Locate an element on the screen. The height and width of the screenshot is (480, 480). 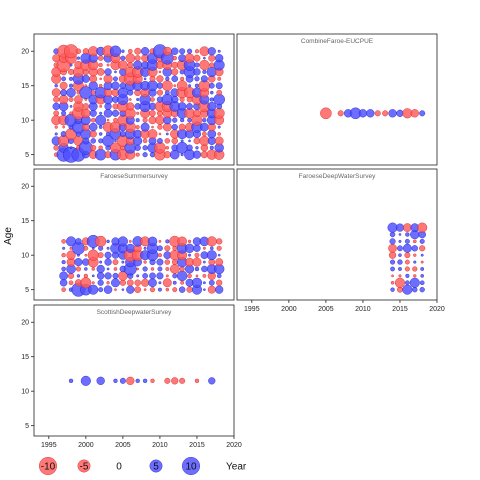
panel-residuals: 5 10 15 20 is located at coordinates (128, 99).